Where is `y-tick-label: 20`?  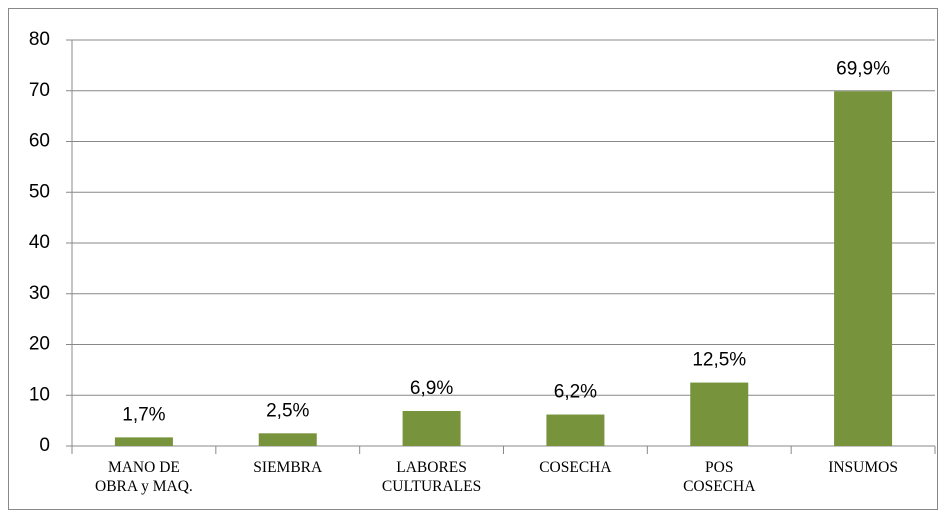
y-tick-label: 20 is located at coordinates (39, 344).